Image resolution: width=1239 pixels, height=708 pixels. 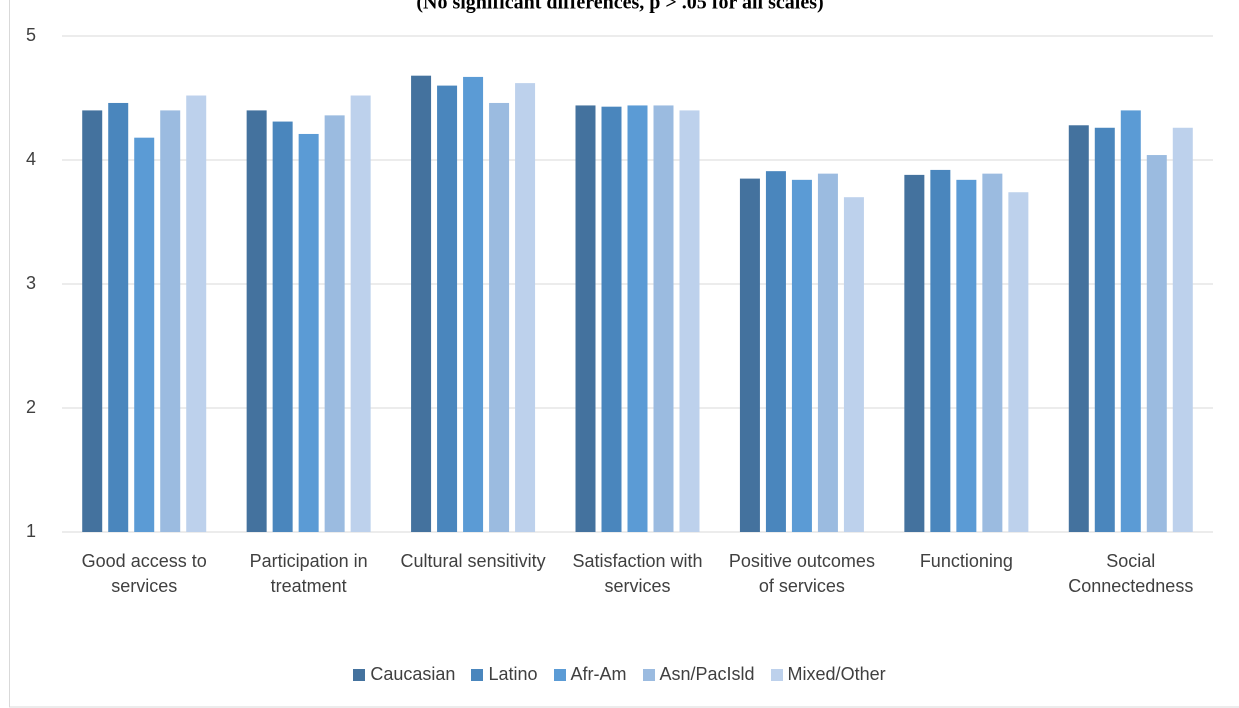 I want to click on x-tick-label: Positive outcomes of services, so click(x=801, y=573).